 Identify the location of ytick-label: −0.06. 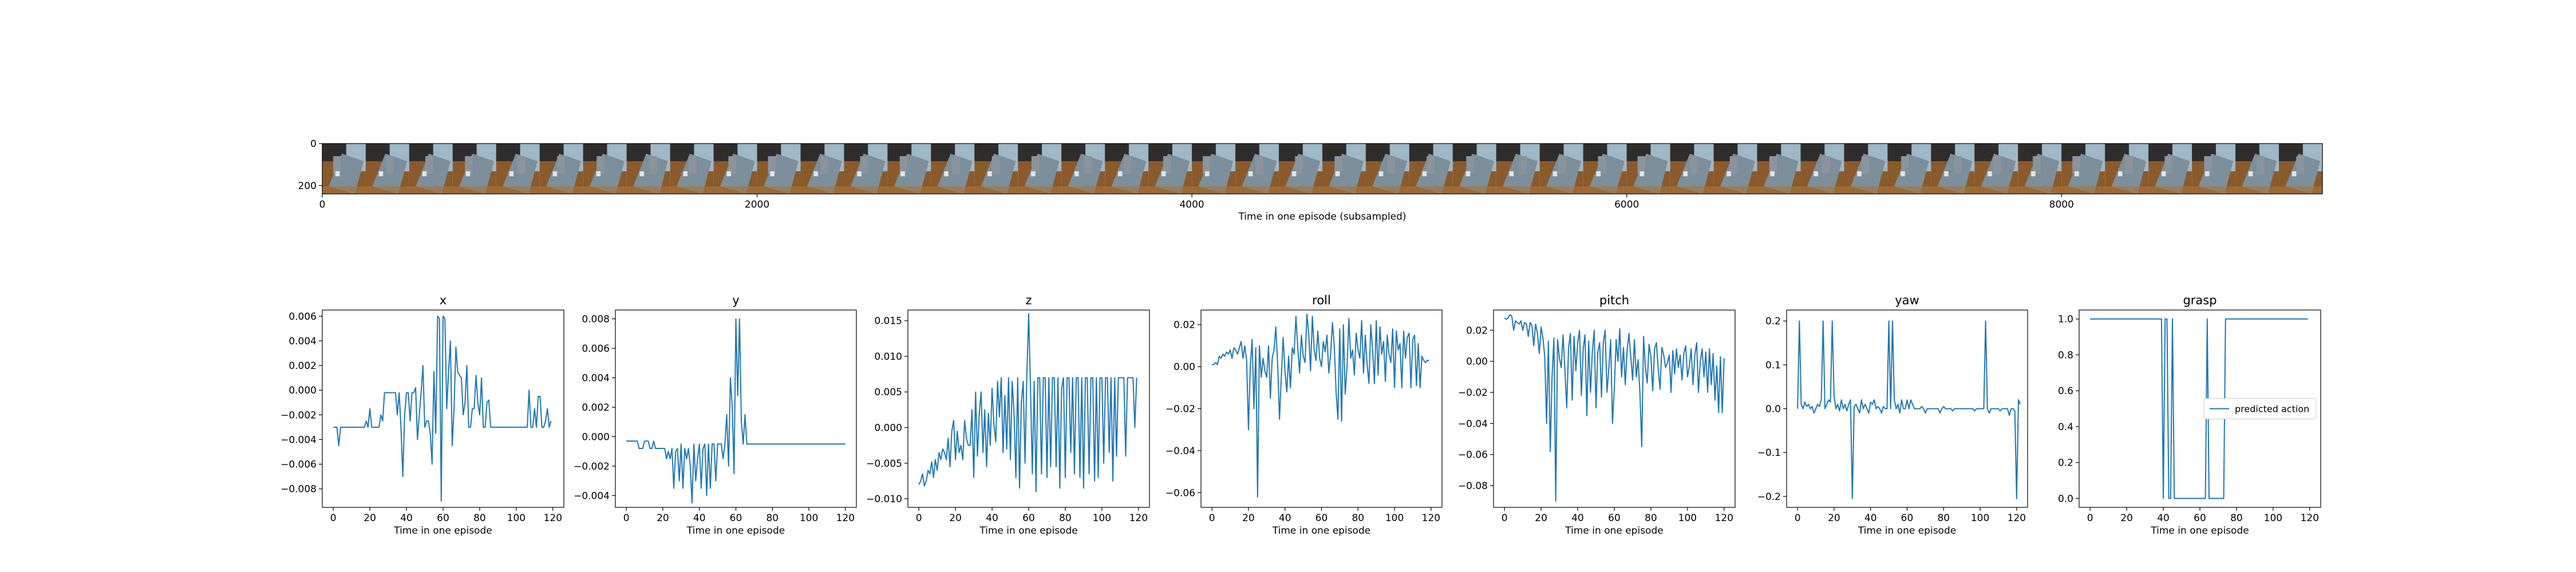
(1180, 493).